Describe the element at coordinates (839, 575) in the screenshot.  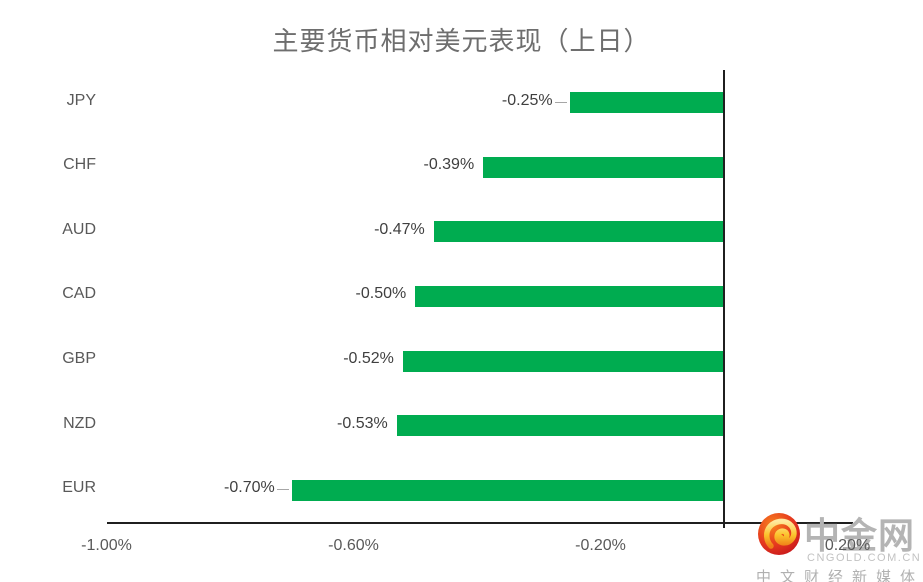
I see `watermark-tagline: 中文财经新媒体` at that location.